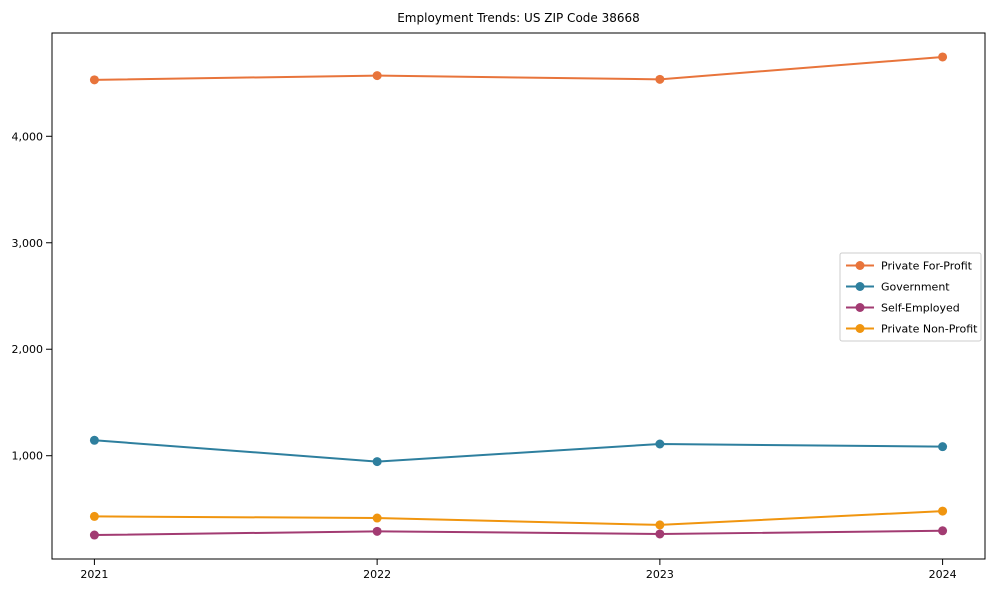 Image resolution: width=1000 pixels, height=600 pixels. What do you see at coordinates (518, 18) in the screenshot?
I see `chart-title: Employment Trends: US ZIP Code 38668` at bounding box center [518, 18].